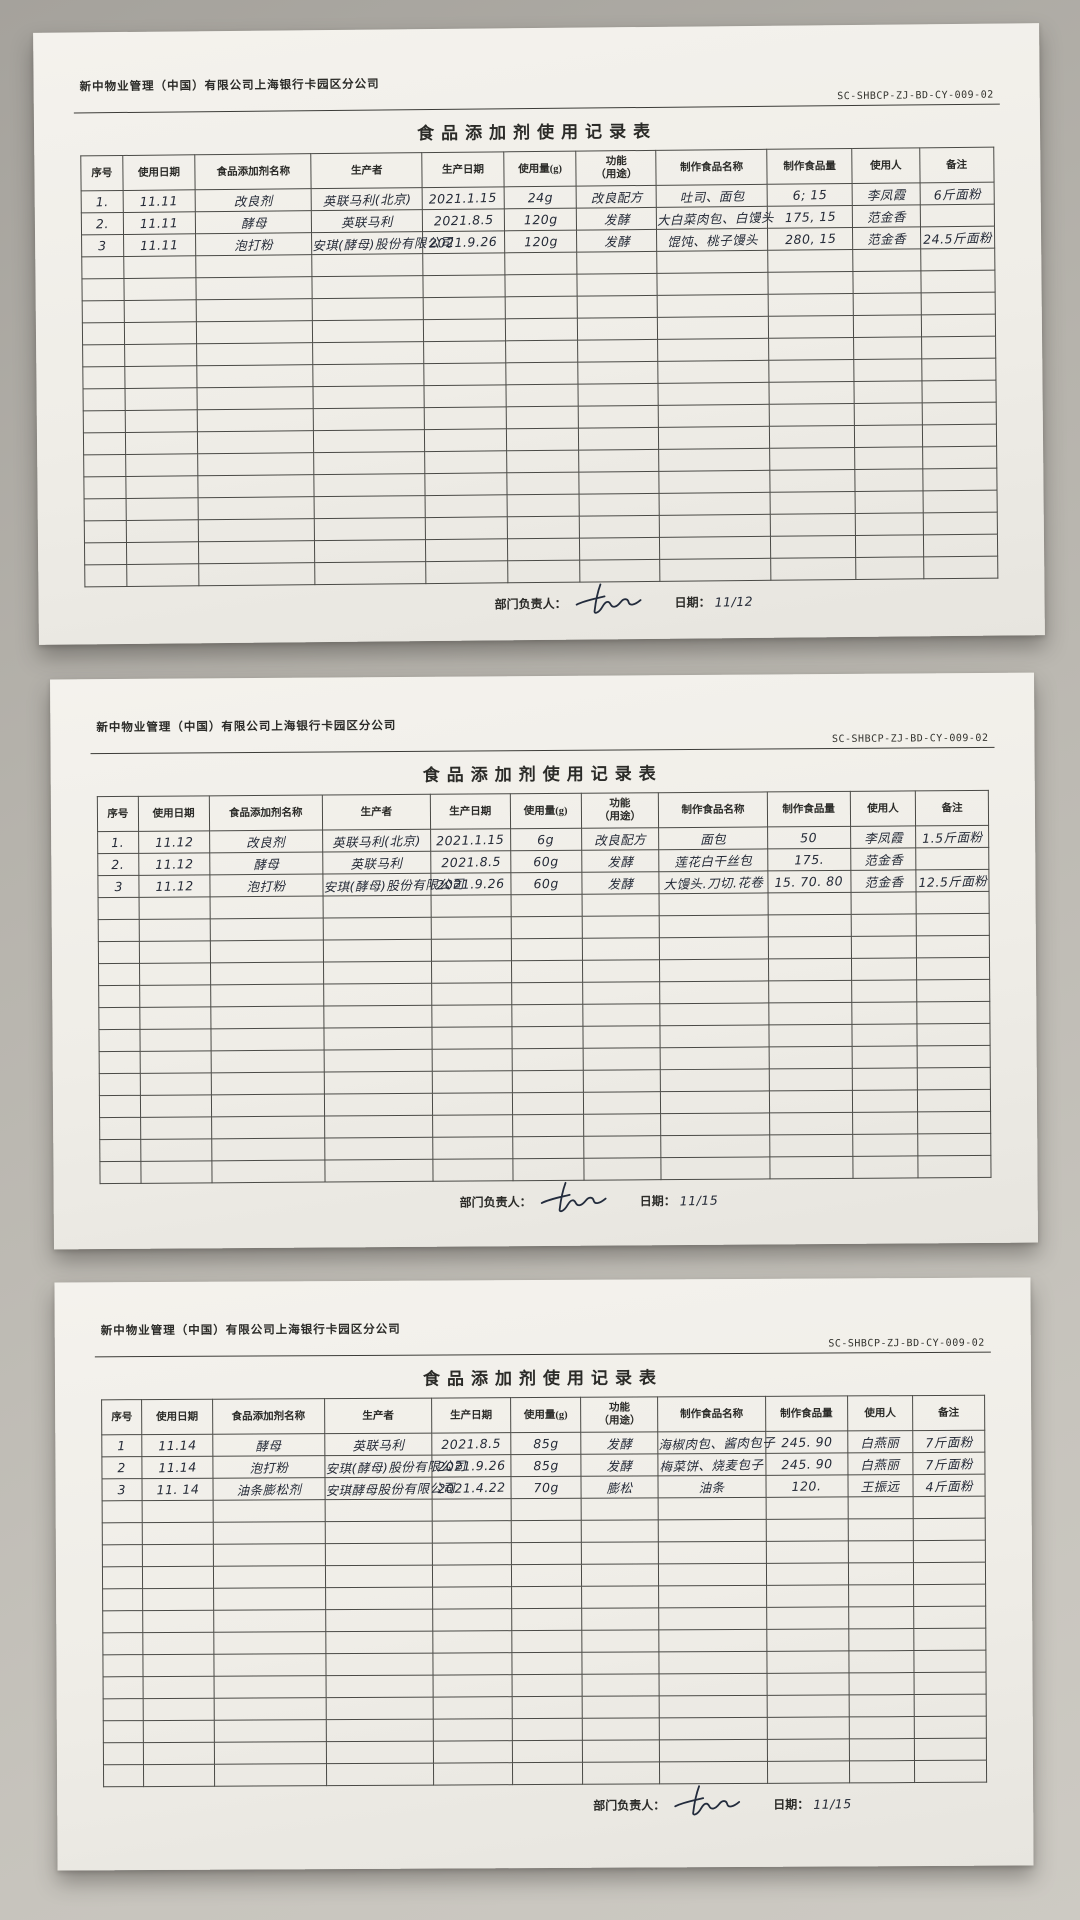 The width and height of the screenshot is (1080, 1920). I want to click on handwritten-entry: 2021.8.5, so click(471, 1443).